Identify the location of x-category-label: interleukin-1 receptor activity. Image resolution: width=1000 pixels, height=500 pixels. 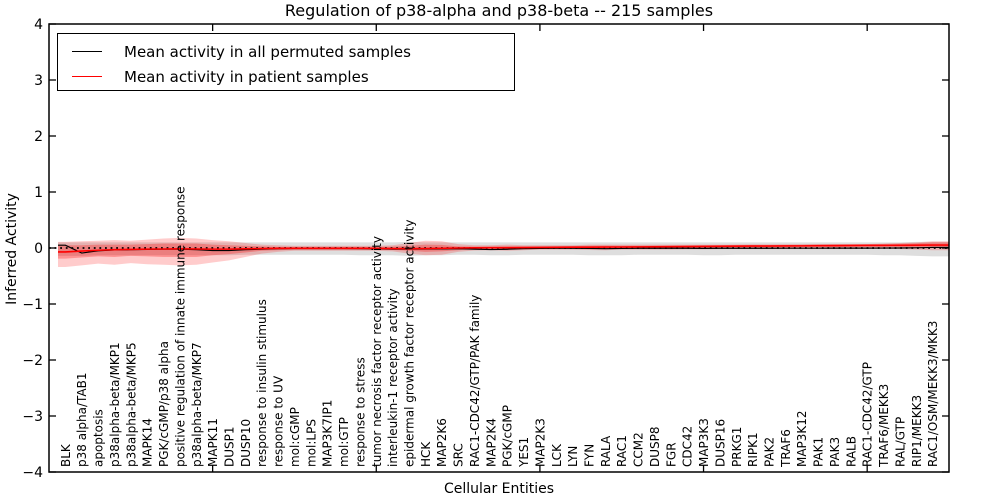
(393, 377).